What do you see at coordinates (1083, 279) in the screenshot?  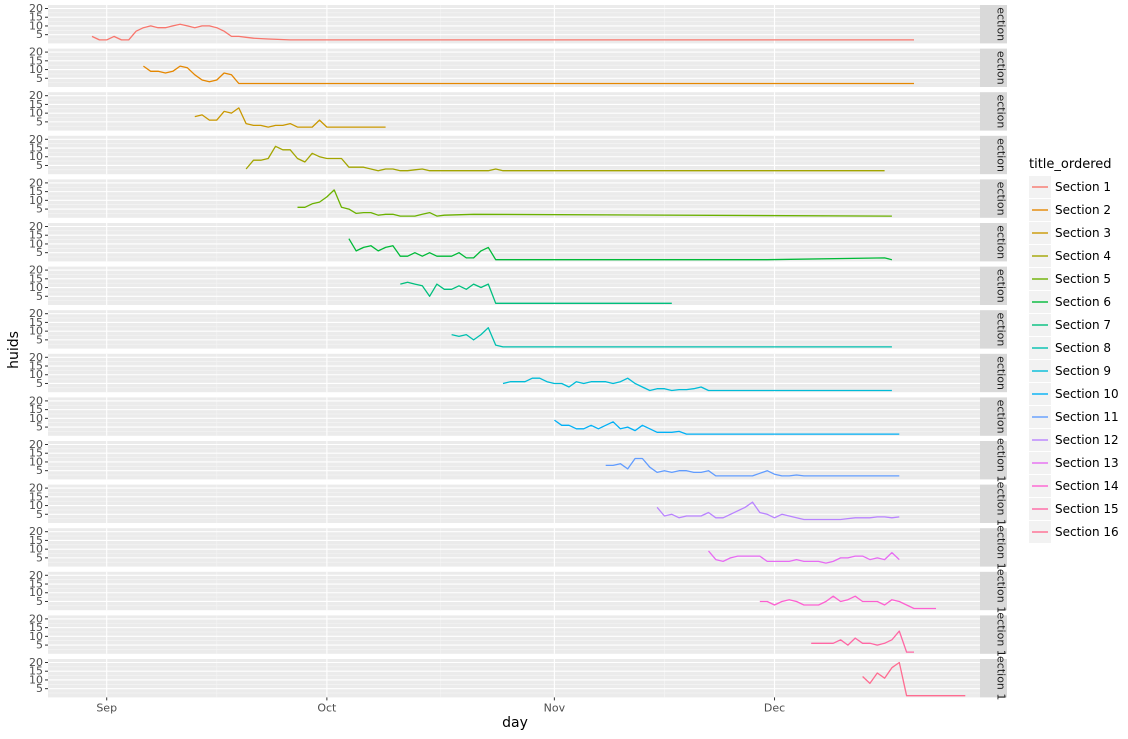 I see `legend-label: Section 5` at bounding box center [1083, 279].